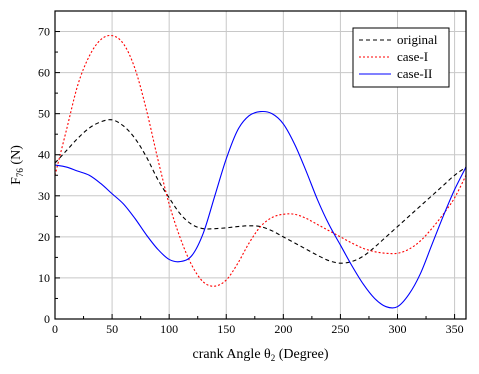  I want to click on x-axis-title: crank Angle θ2 (Degree), so click(261, 355).